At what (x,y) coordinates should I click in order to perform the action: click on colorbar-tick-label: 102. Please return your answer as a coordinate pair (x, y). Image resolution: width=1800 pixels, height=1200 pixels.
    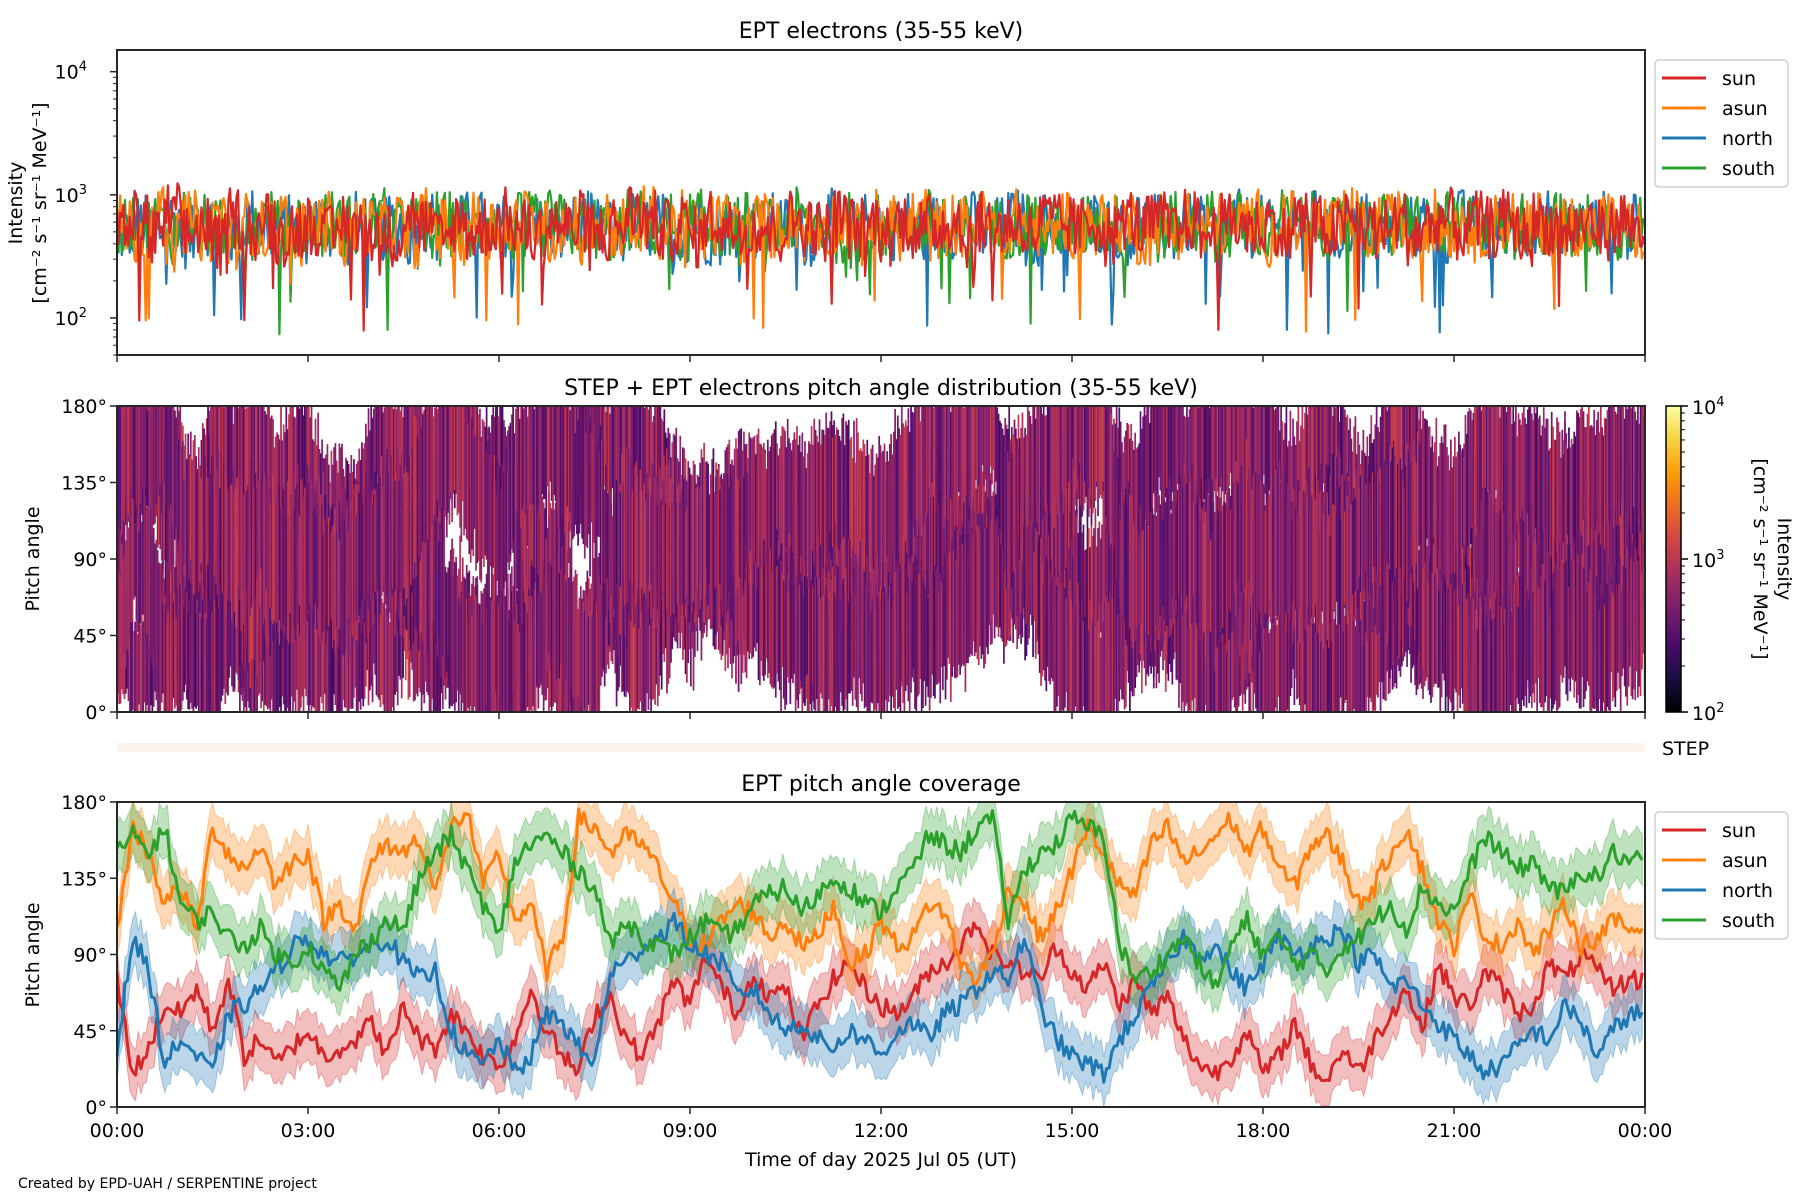
    Looking at the image, I should click on (1708, 713).